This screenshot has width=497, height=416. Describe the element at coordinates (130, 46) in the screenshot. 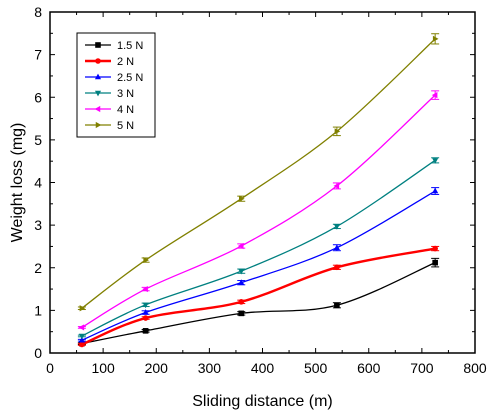

I see `legend-label: 1.5 N` at that location.